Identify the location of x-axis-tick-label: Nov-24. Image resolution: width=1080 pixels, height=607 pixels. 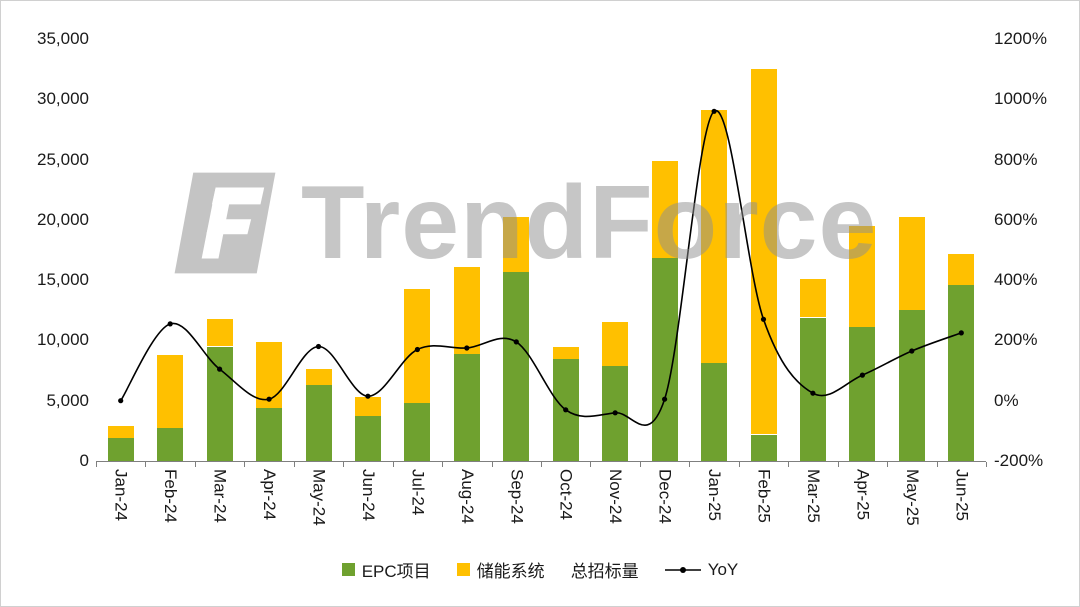
(616, 496).